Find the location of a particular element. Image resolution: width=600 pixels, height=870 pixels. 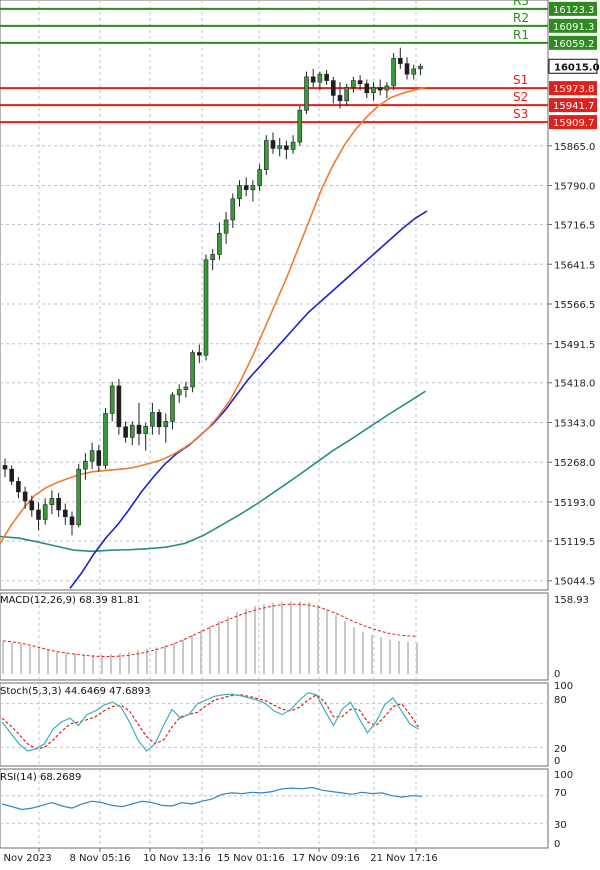

y-tick-label: 15641.5 is located at coordinates (574, 265).